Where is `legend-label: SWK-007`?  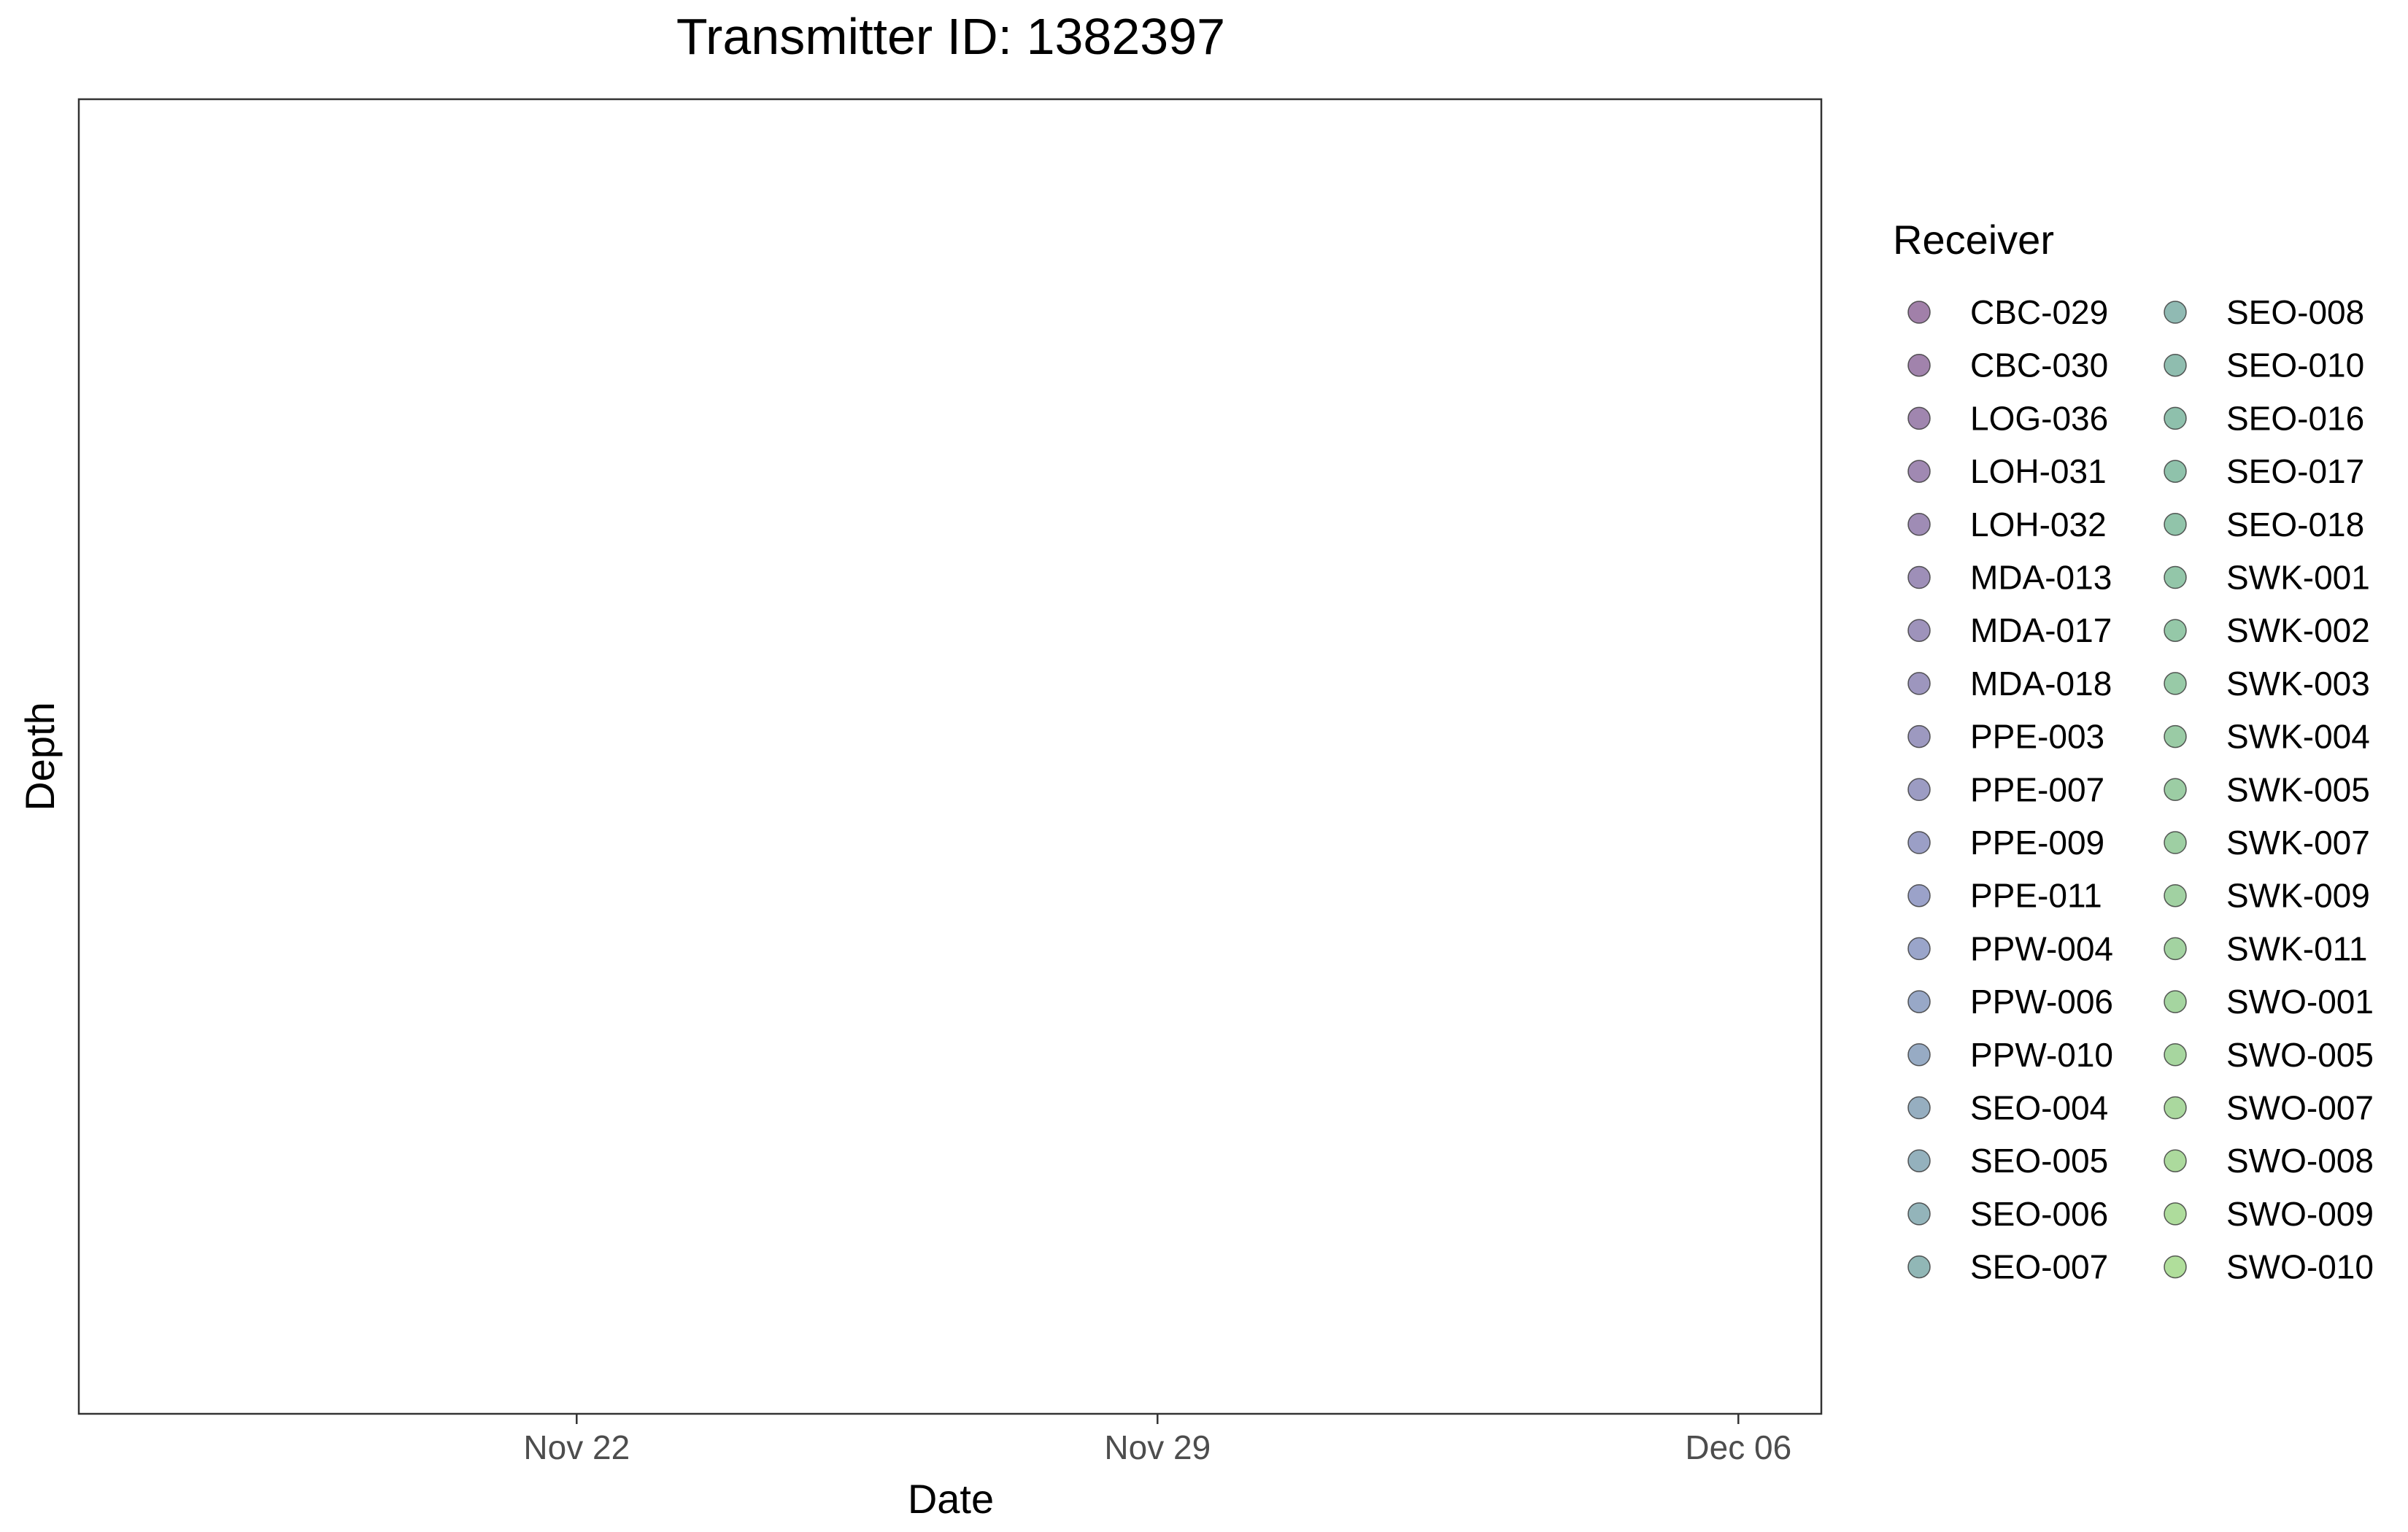
legend-label: SWK-007 is located at coordinates (2298, 843).